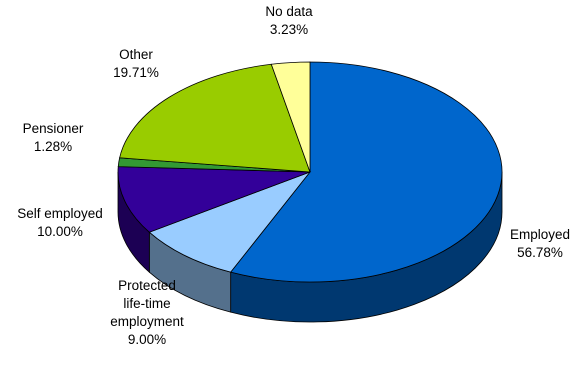  What do you see at coordinates (289, 29) in the screenshot?
I see `slice-value-no-data: 3.23%` at bounding box center [289, 29].